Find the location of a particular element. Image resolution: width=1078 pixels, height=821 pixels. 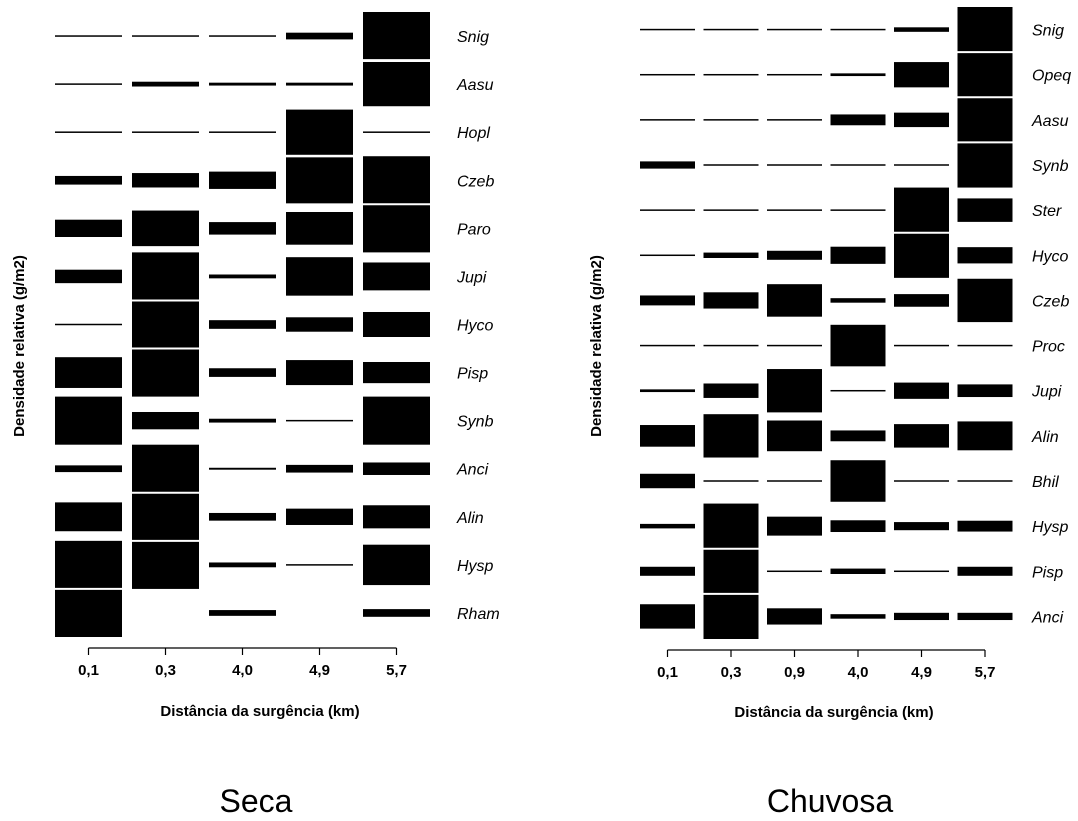

panel-title: Chuvosa is located at coordinates (830, 799).